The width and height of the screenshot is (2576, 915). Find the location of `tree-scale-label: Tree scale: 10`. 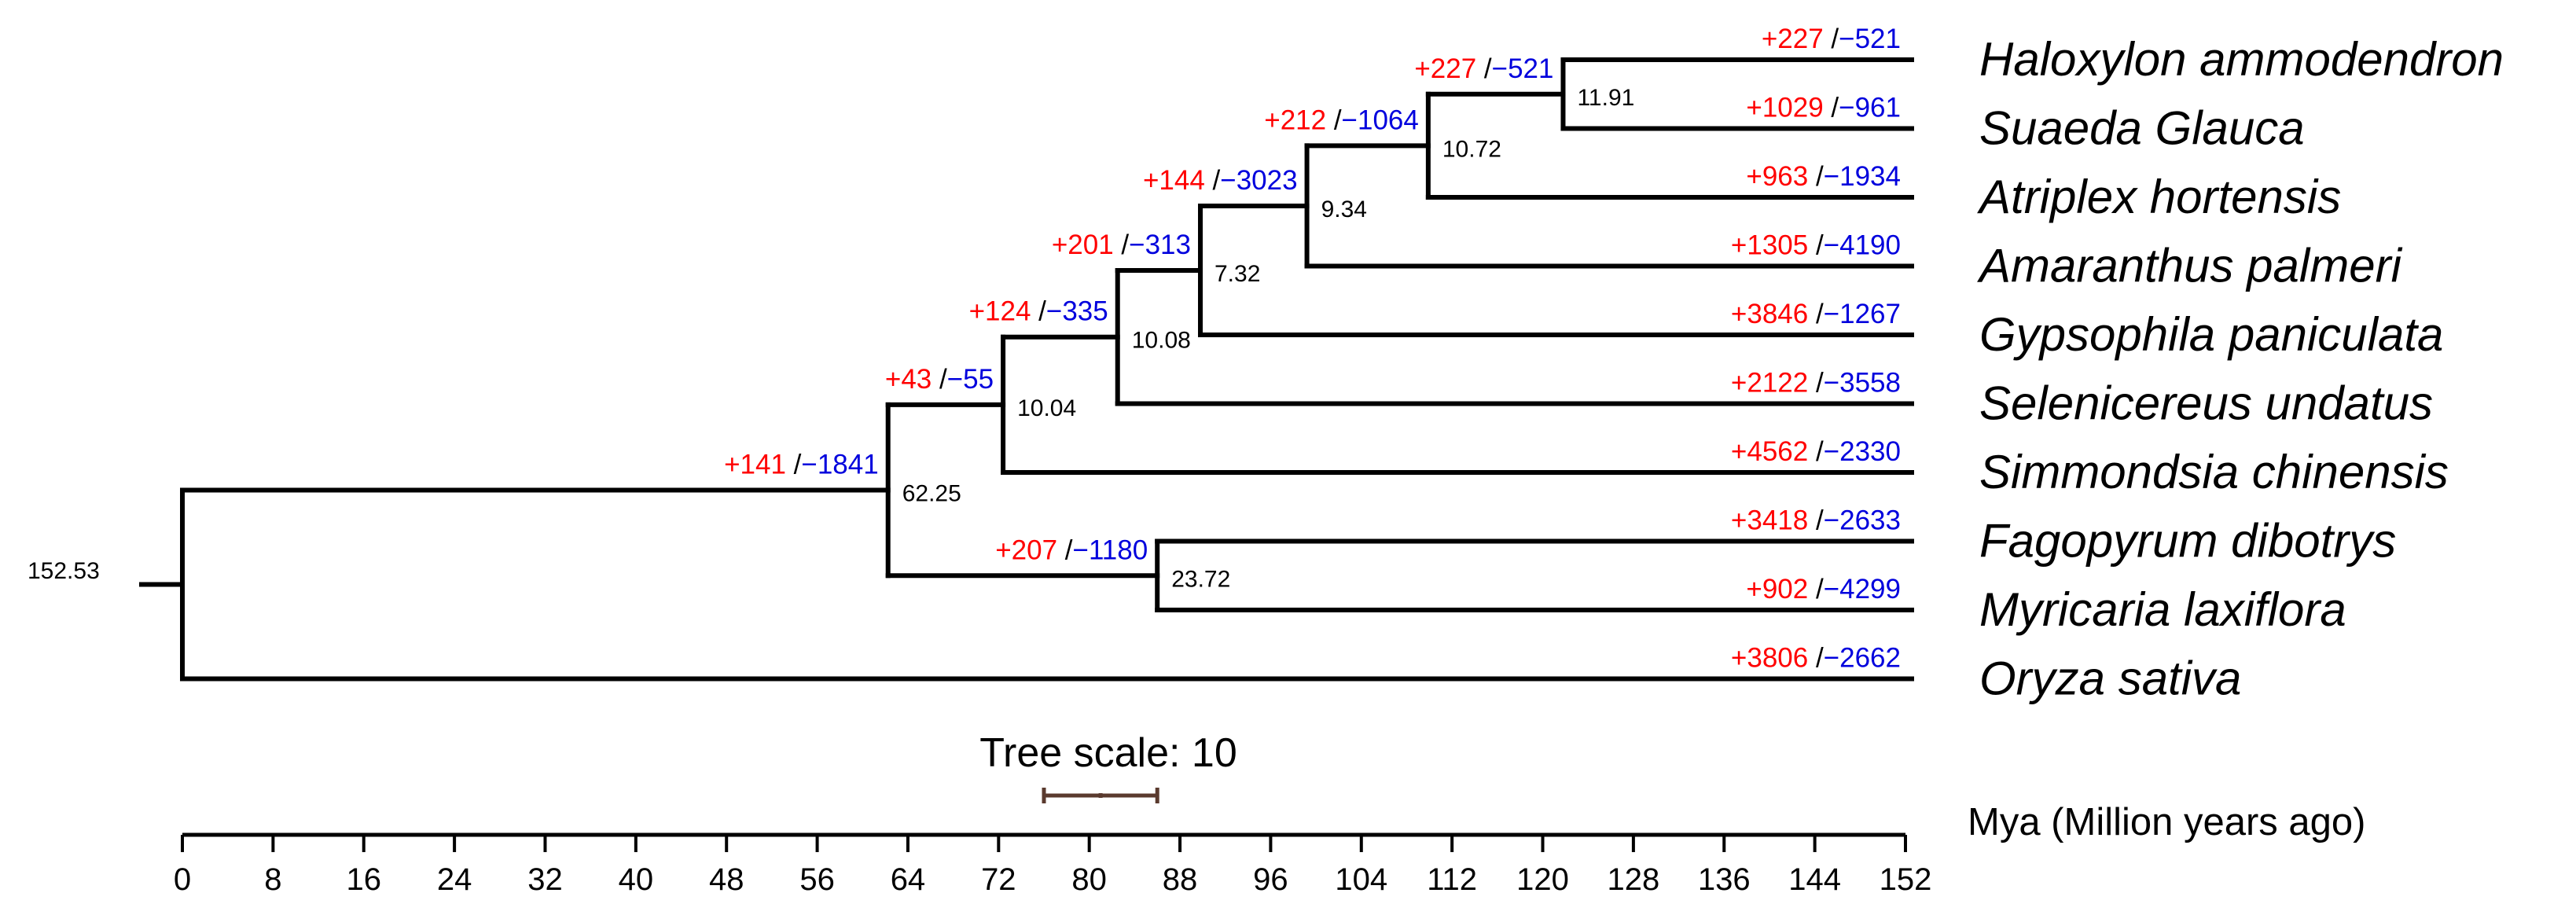

tree-scale-label: Tree scale: 10 is located at coordinates (1108, 753).